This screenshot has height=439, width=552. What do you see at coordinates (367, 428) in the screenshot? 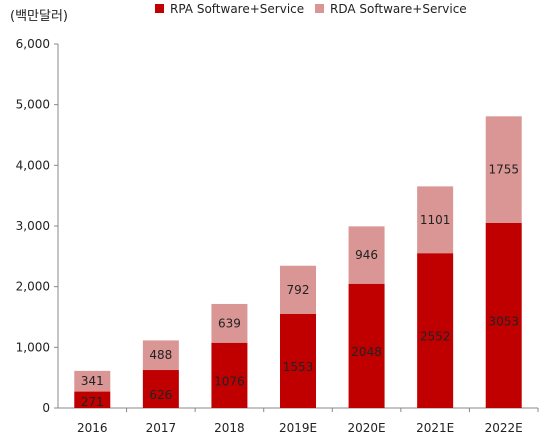
I see `x-tick-label: 2020E` at bounding box center [367, 428].